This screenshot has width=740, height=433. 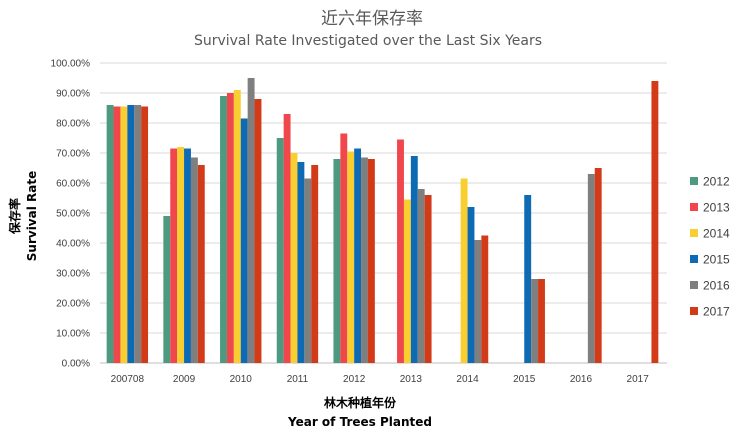 What do you see at coordinates (73, 154) in the screenshot?
I see `y-tick-label: 70.00%` at bounding box center [73, 154].